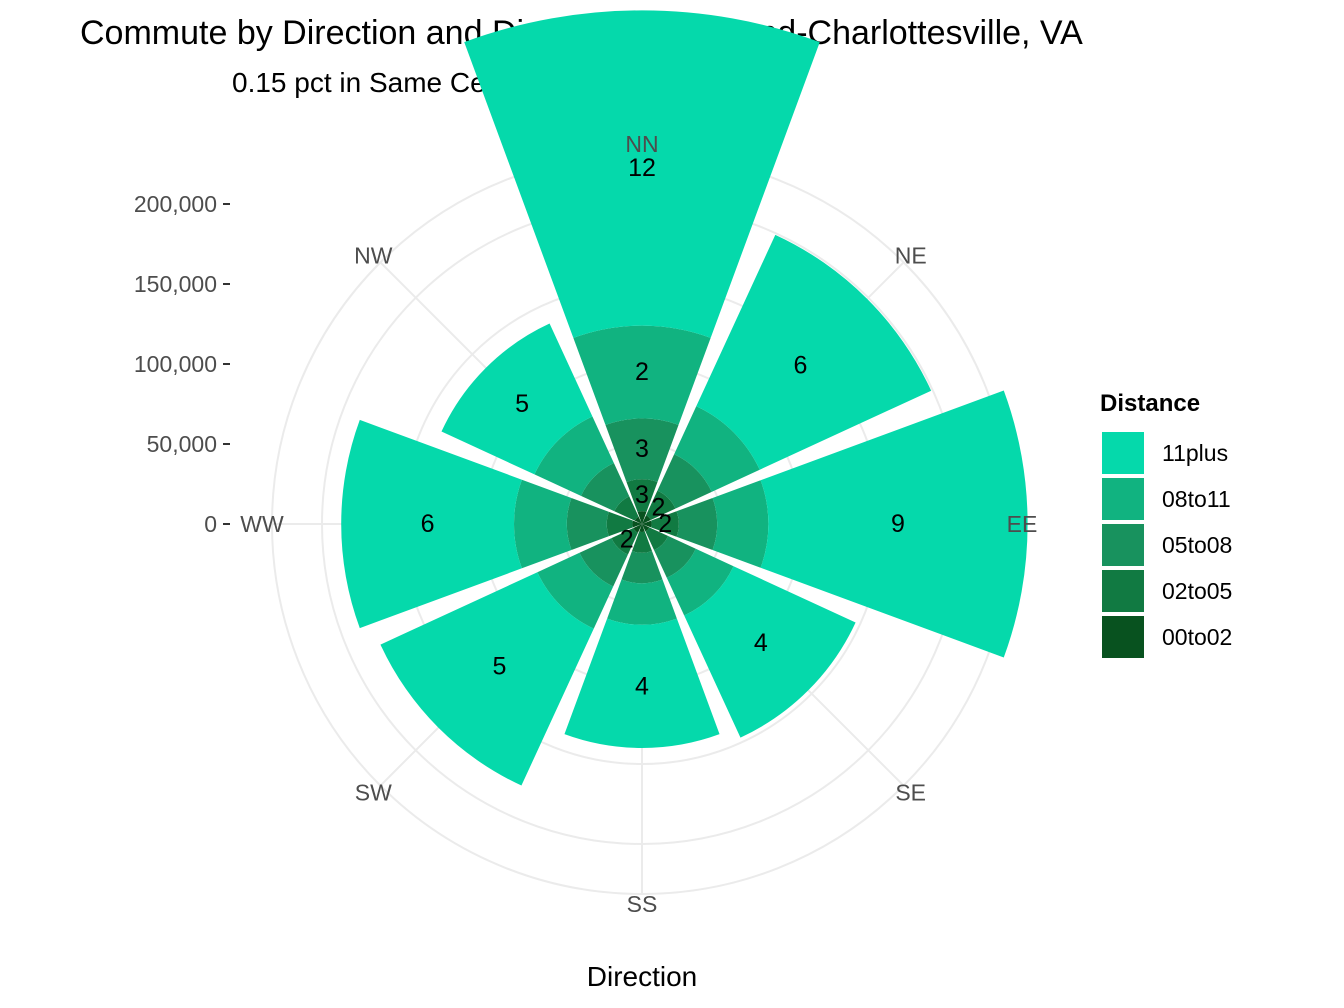 This screenshot has width=1344, height=1008. Describe the element at coordinates (543, 524) in the screenshot. I see `bar-segment-ww-08to11` at that location.